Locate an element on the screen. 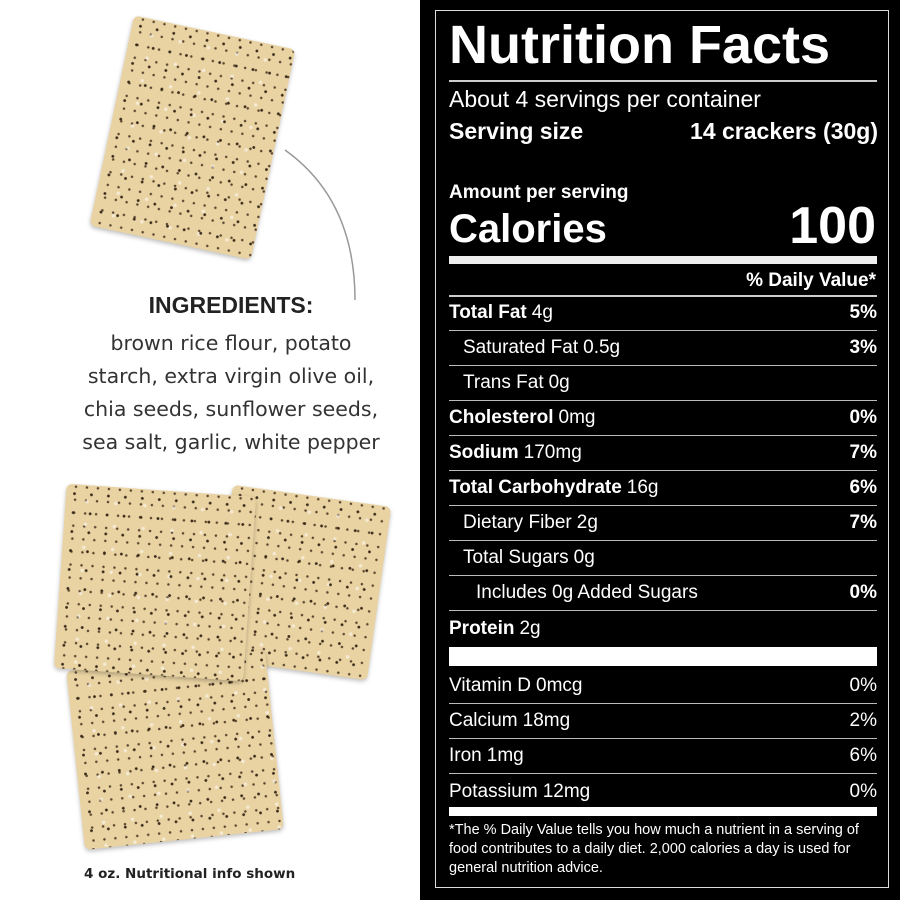 This screenshot has width=900, height=900. nutrient-name: Potassium is located at coordinates (493, 791).